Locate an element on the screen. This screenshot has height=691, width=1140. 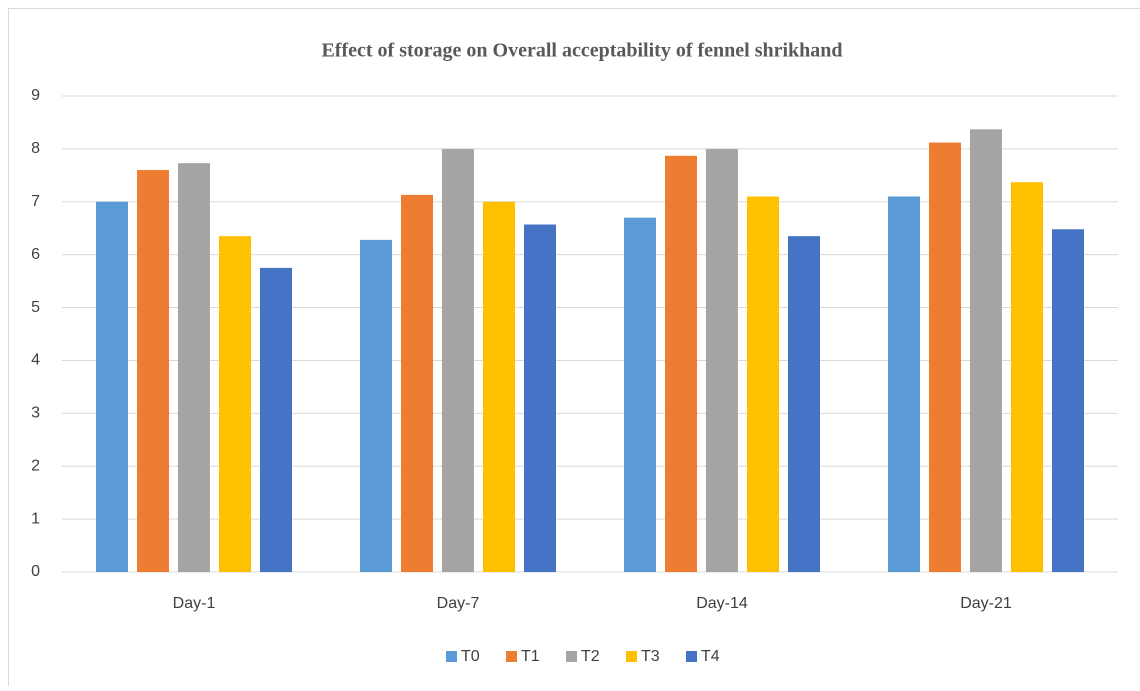
y-tick-label: 3 is located at coordinates (35, 413).